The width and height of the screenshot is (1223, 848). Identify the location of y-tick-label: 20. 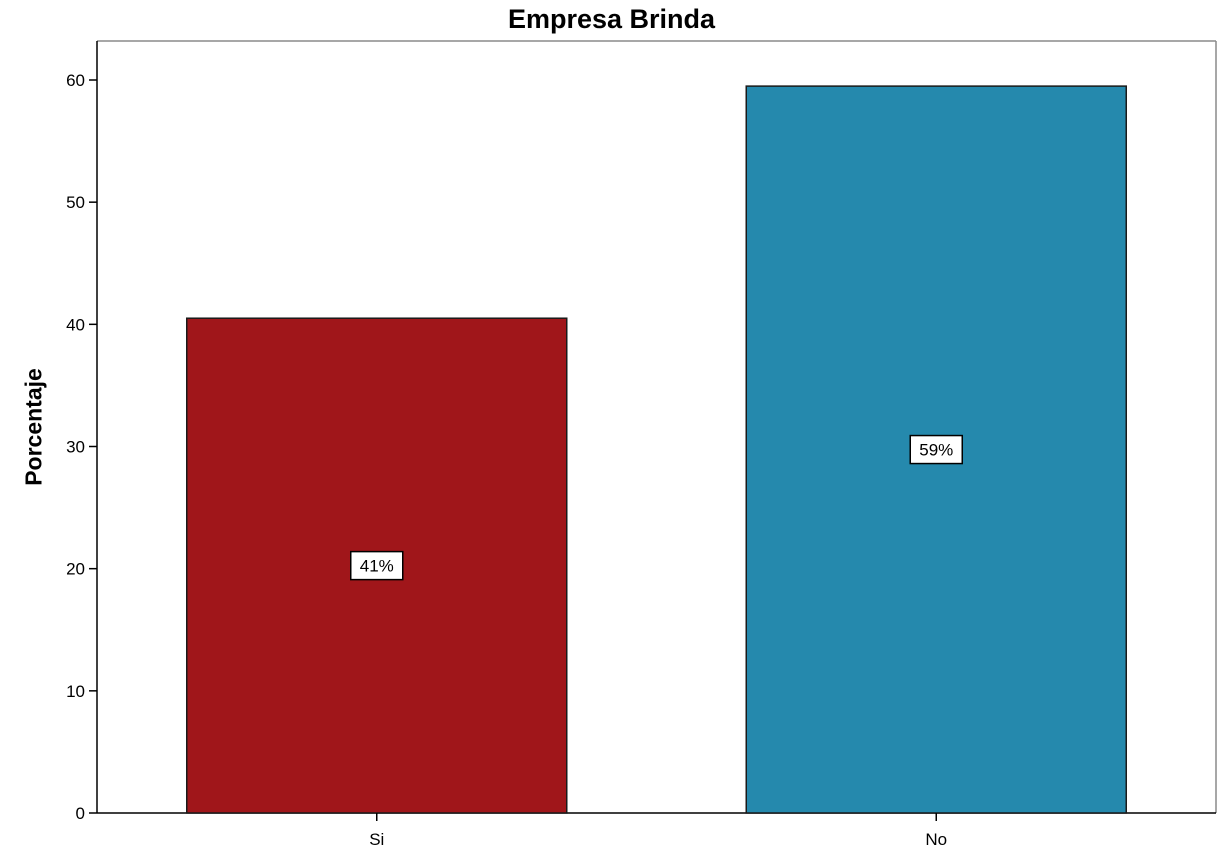
(75, 569).